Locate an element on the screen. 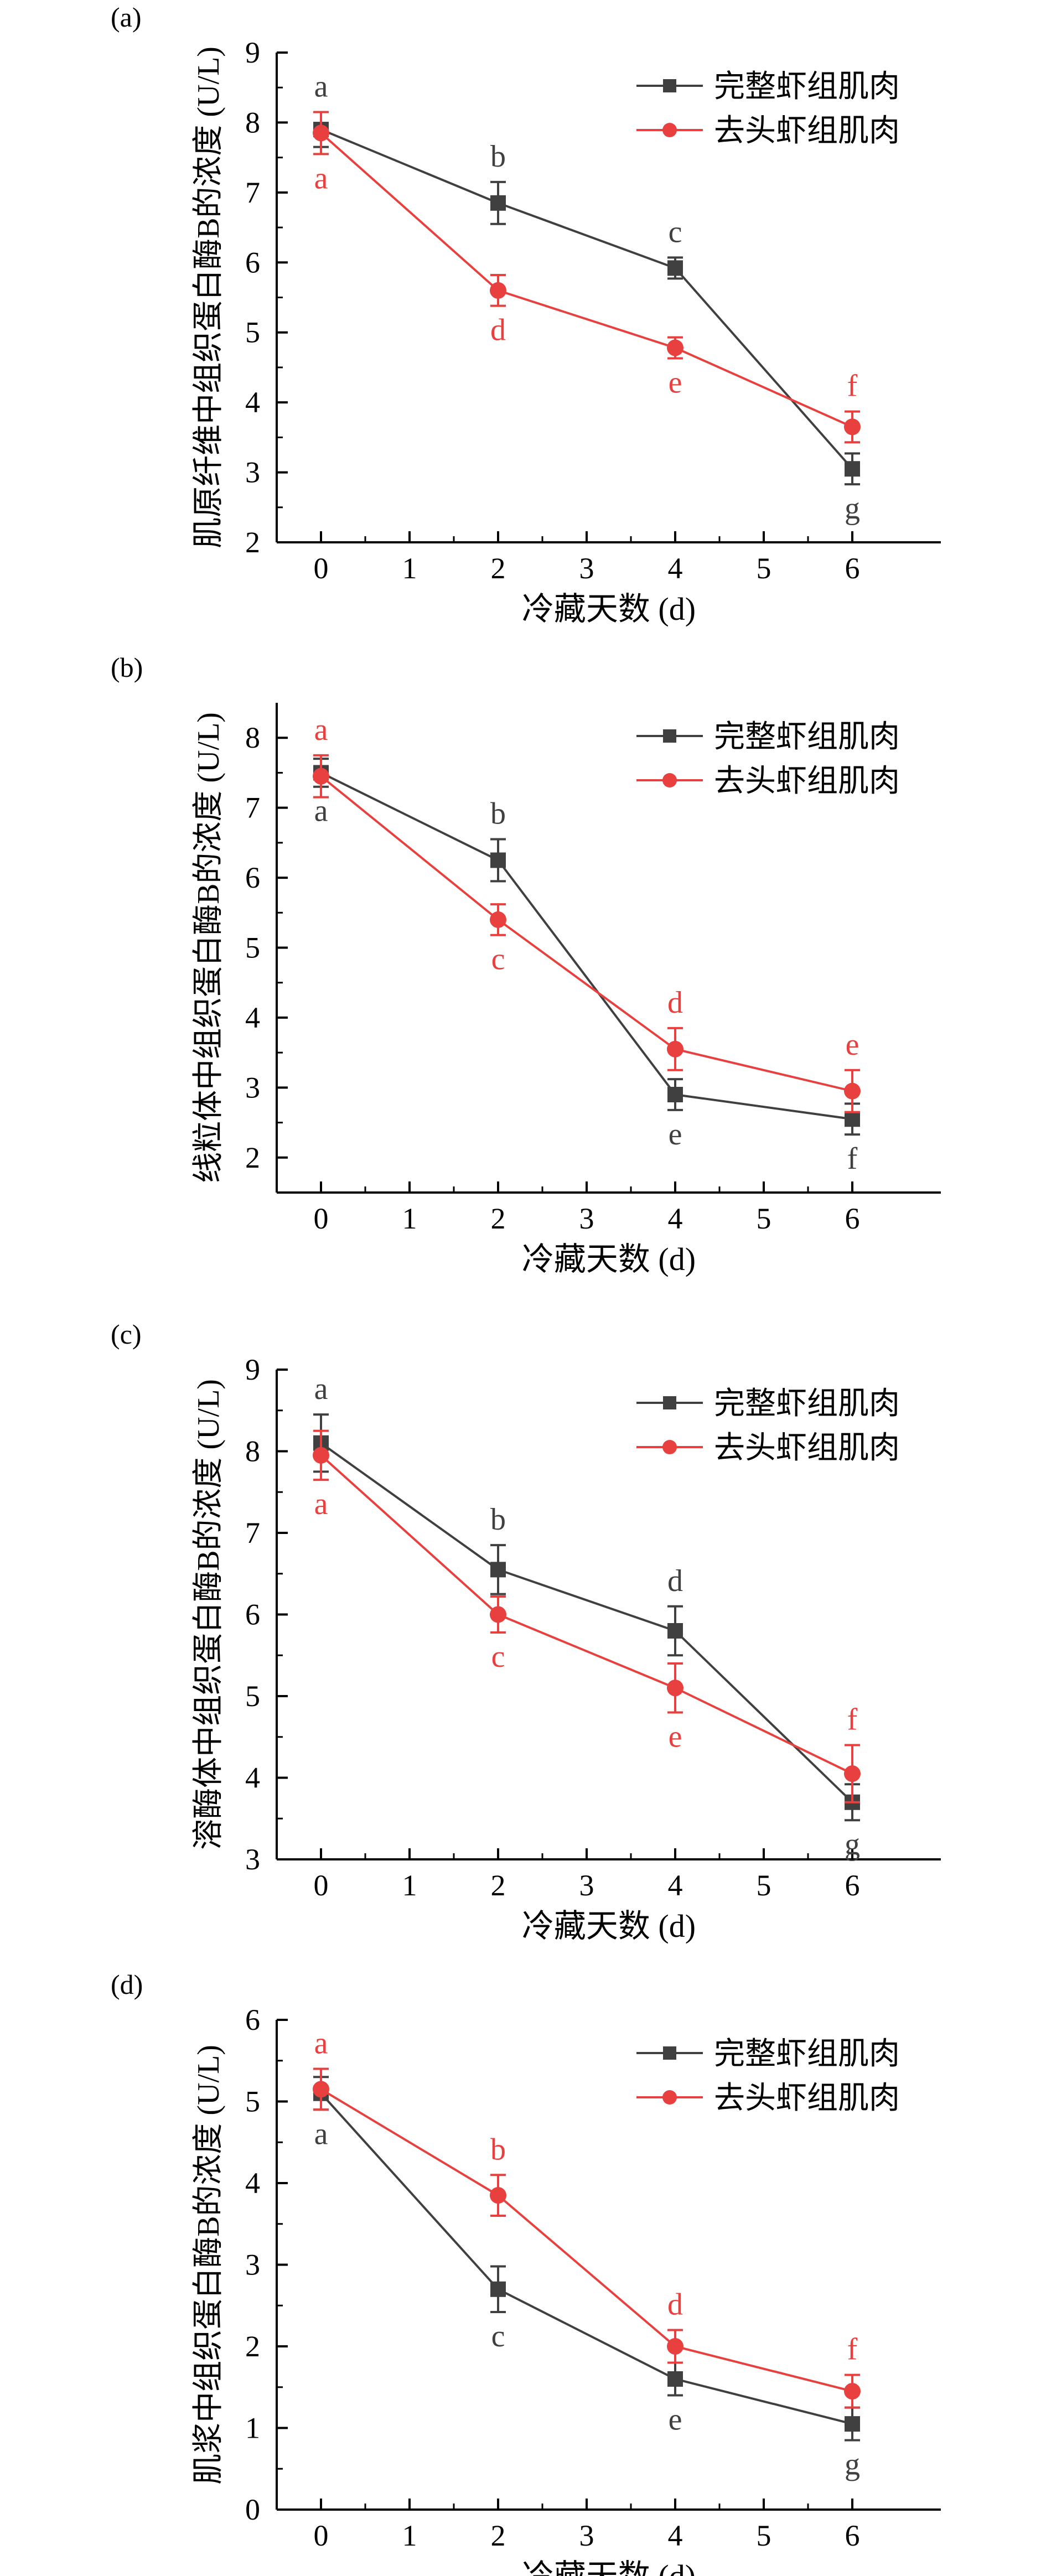  series-headless: a c e f is located at coordinates (587, 1616).